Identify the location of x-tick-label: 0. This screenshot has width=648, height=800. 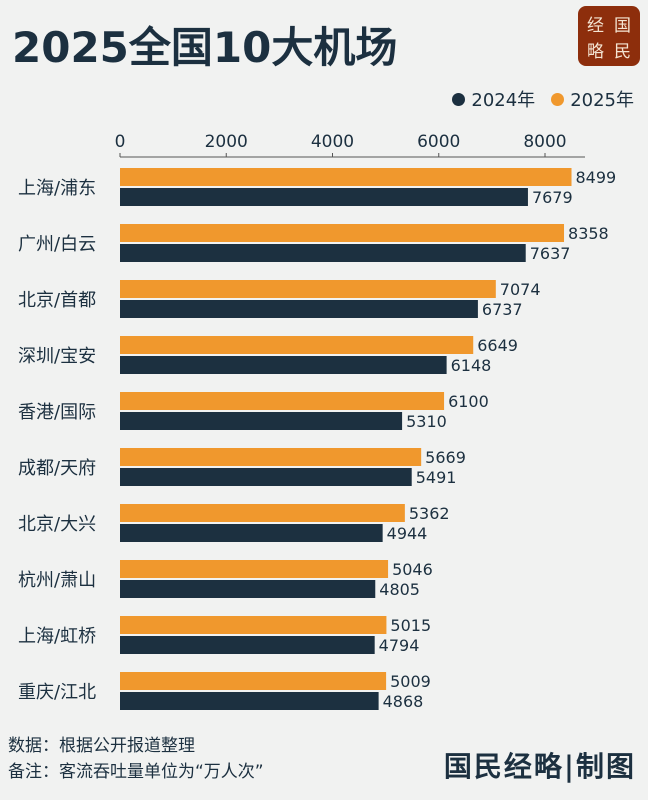
(120, 142).